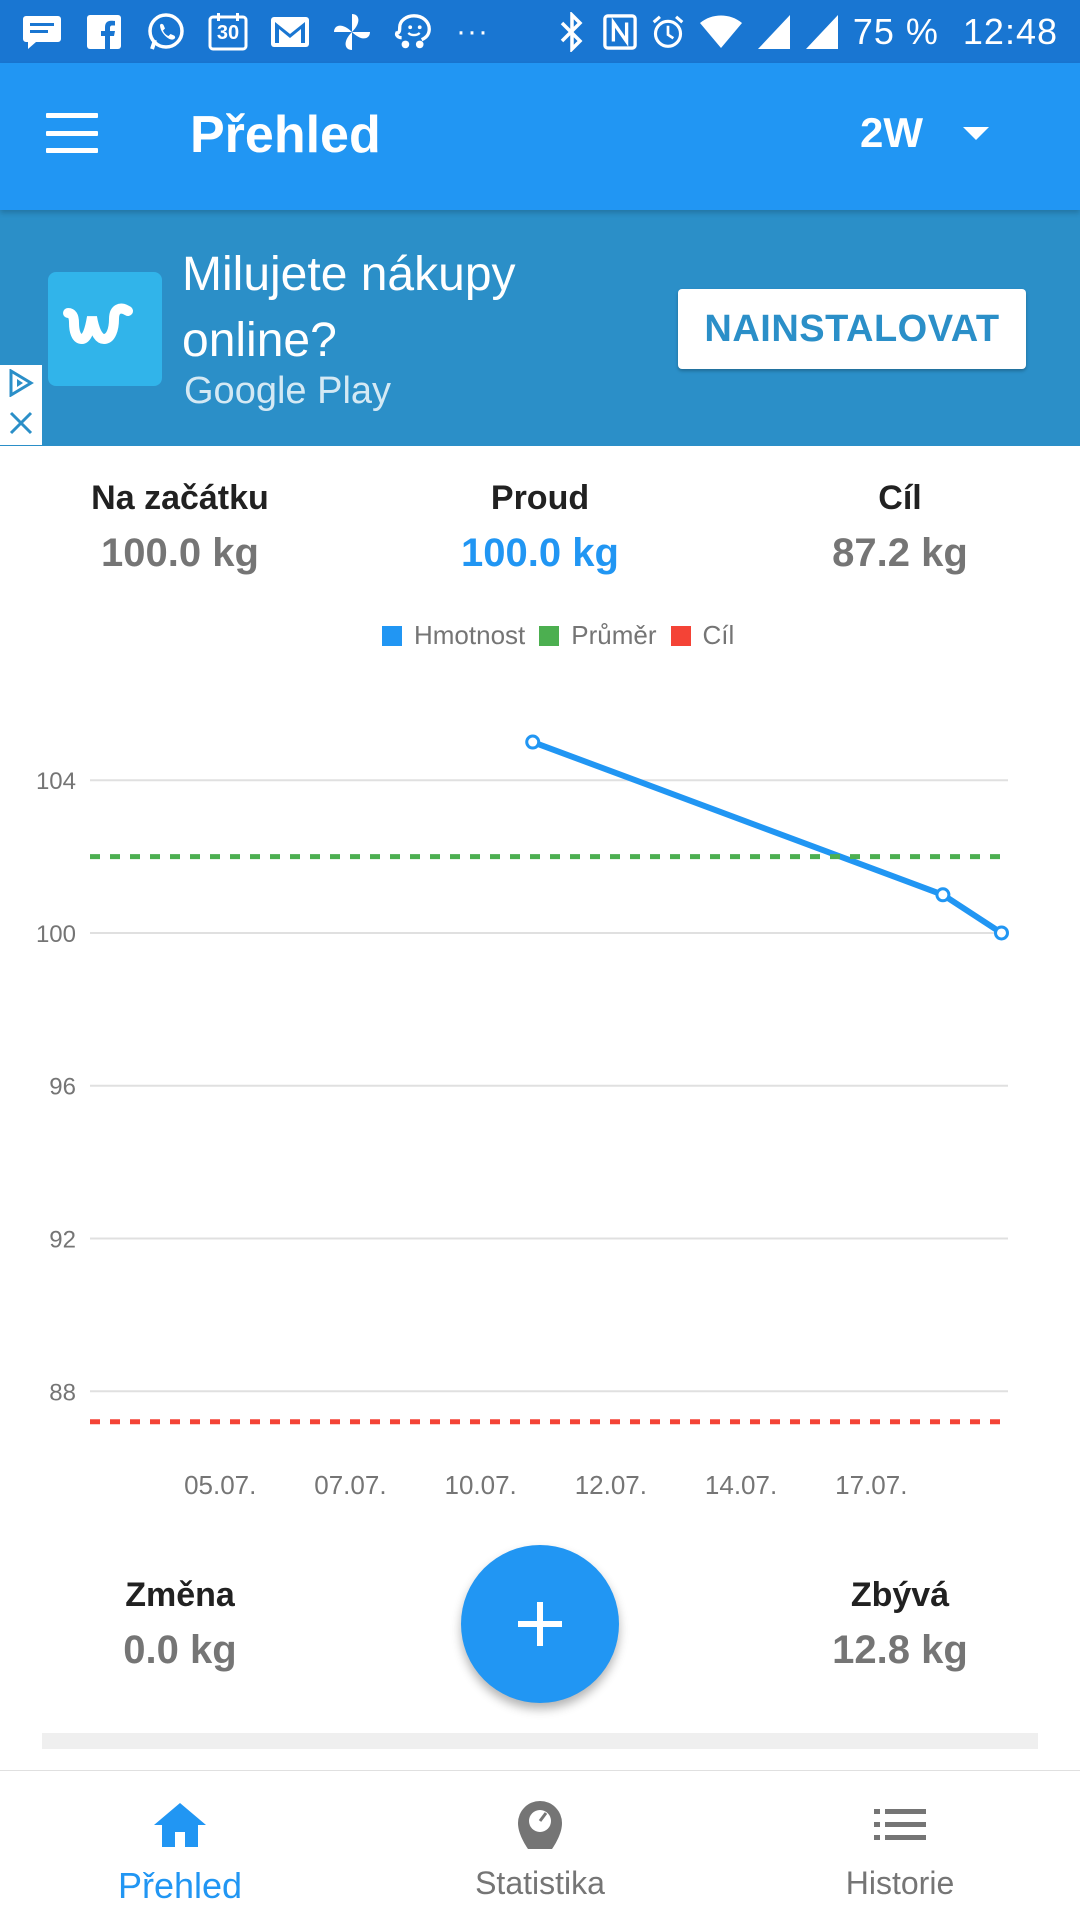 The width and height of the screenshot is (1080, 1920). I want to click on messaging-icon, so click(42, 32).